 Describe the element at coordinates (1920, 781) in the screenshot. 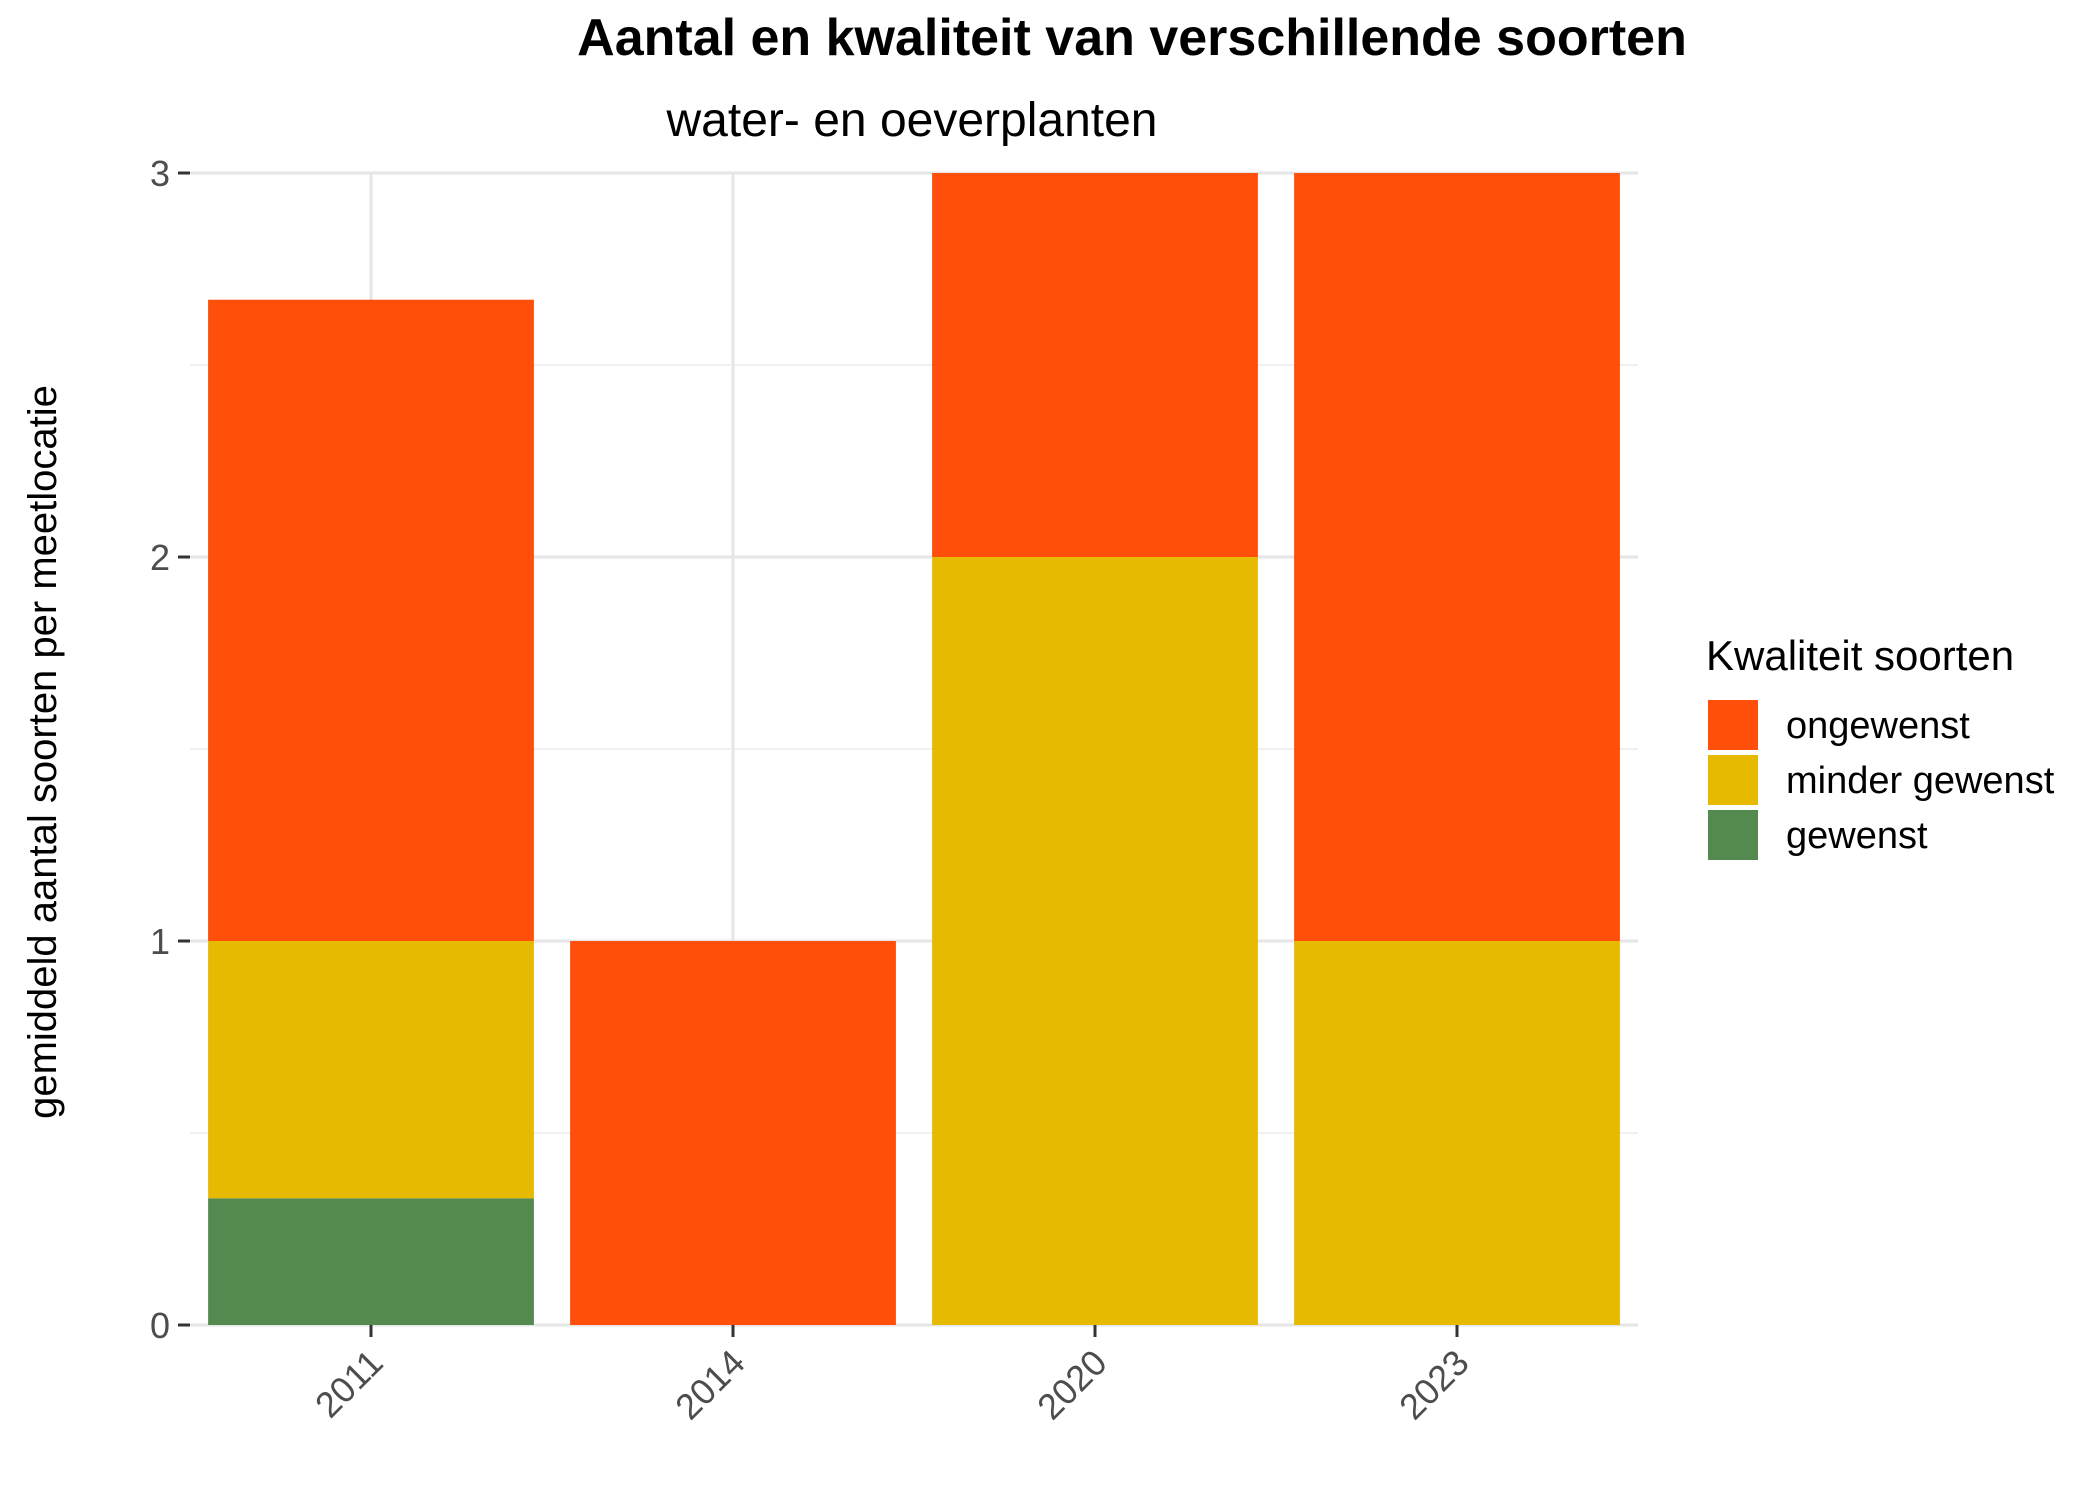

I see `legend-label: minder gewenst` at that location.